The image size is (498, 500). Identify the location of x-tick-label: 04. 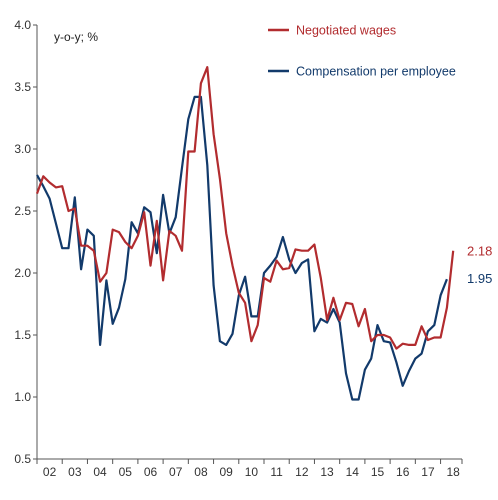
(100, 472).